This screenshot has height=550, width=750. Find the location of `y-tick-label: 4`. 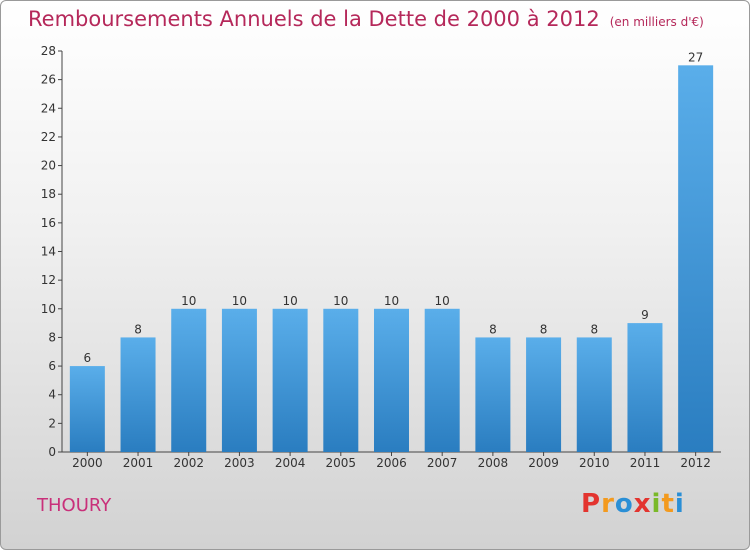

y-tick-label: 4 is located at coordinates (52, 395).